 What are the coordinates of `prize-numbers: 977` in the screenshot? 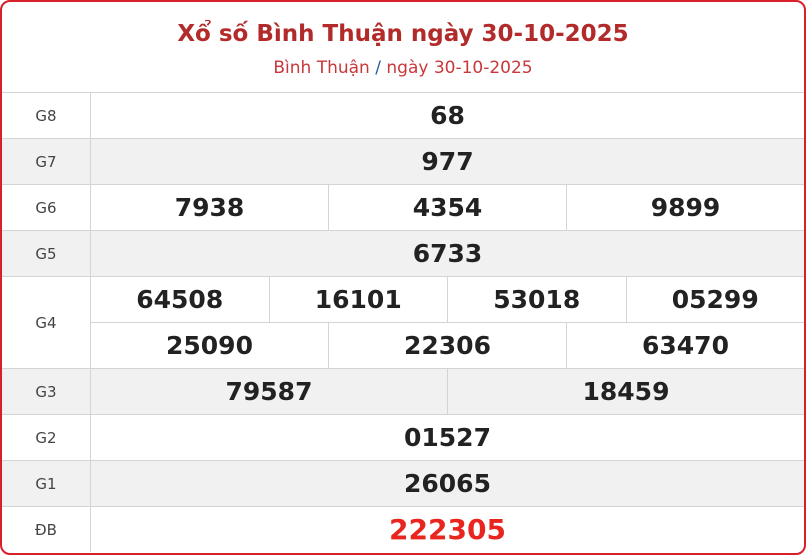 It's located at (447, 161).